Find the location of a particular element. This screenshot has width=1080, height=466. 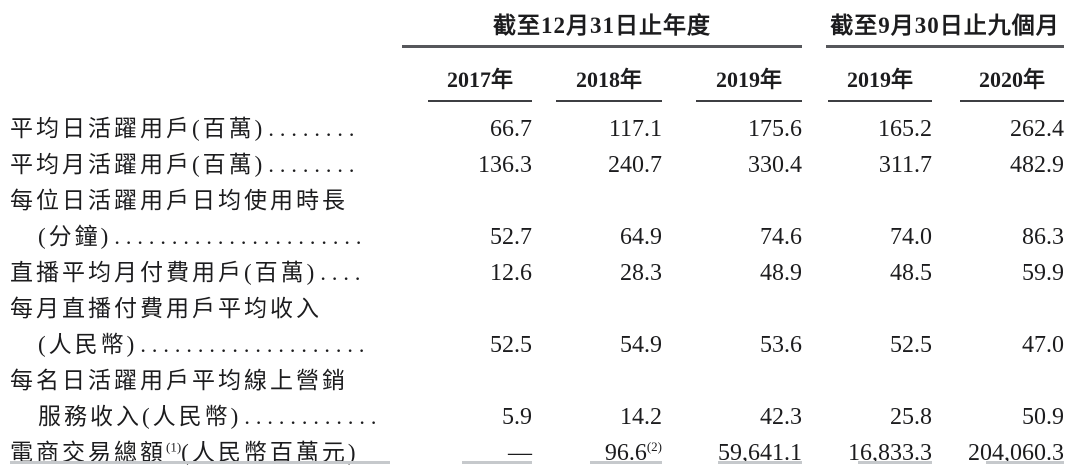

metric-value: 74.6 is located at coordinates (781, 237).